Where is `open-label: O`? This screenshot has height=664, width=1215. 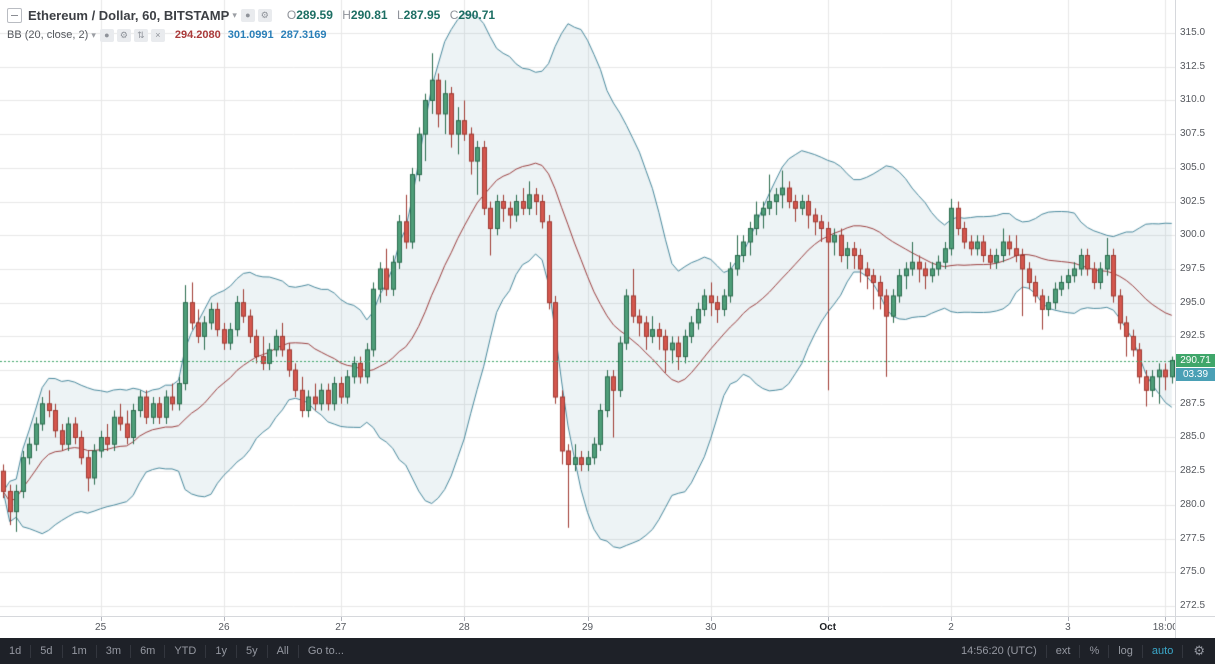 open-label: O is located at coordinates (291, 15).